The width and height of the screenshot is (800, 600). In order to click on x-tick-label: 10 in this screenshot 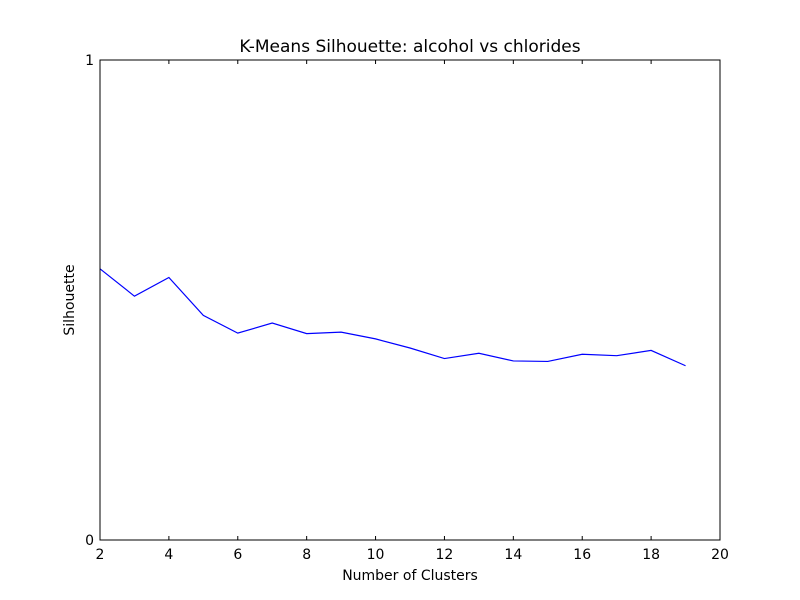, I will do `click(376, 555)`.